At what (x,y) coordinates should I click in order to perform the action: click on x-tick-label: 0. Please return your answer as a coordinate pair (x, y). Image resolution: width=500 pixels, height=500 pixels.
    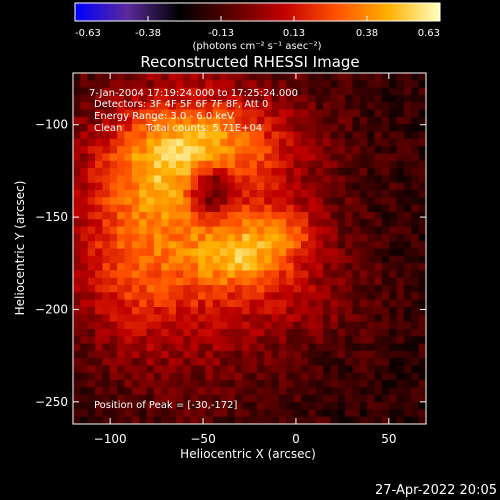
    Looking at the image, I should click on (296, 439).